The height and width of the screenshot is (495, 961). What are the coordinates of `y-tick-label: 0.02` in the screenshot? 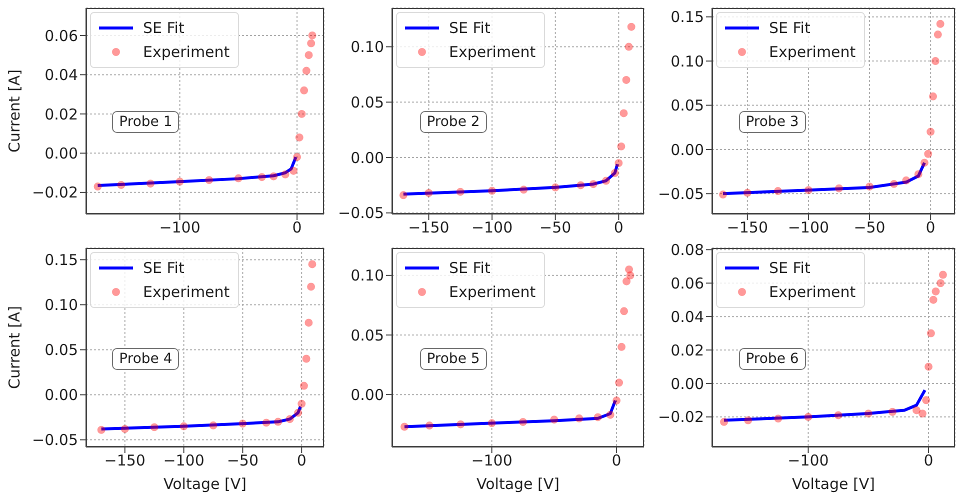 It's located at (61, 114).